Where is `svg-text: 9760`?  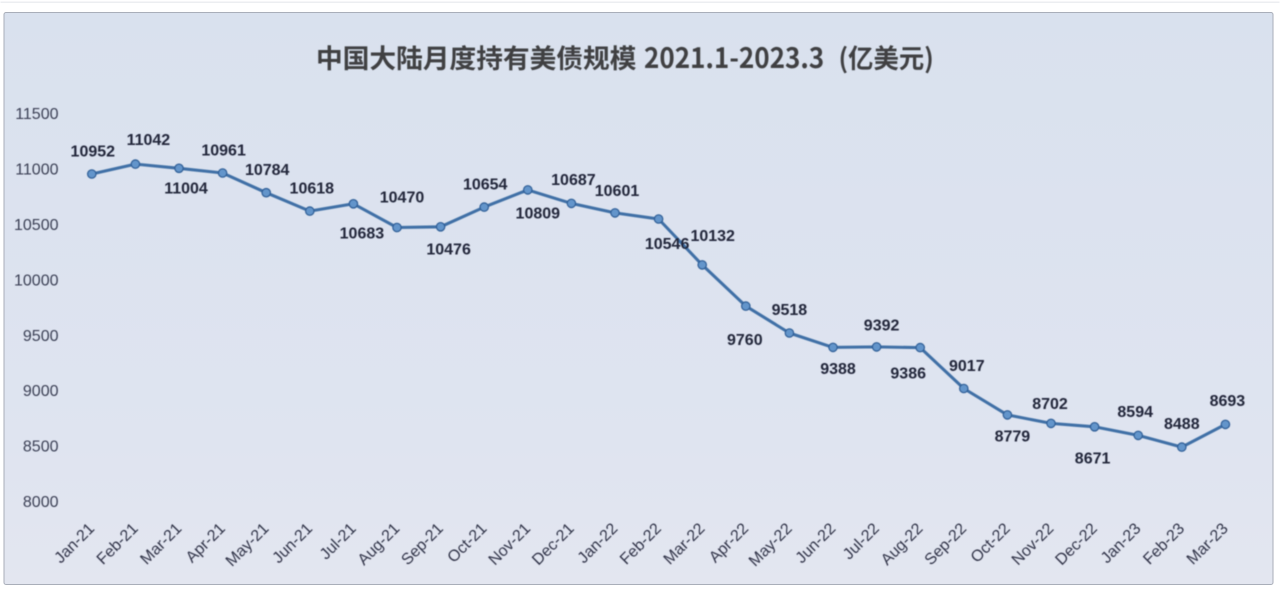 svg-text: 9760 is located at coordinates (745, 340).